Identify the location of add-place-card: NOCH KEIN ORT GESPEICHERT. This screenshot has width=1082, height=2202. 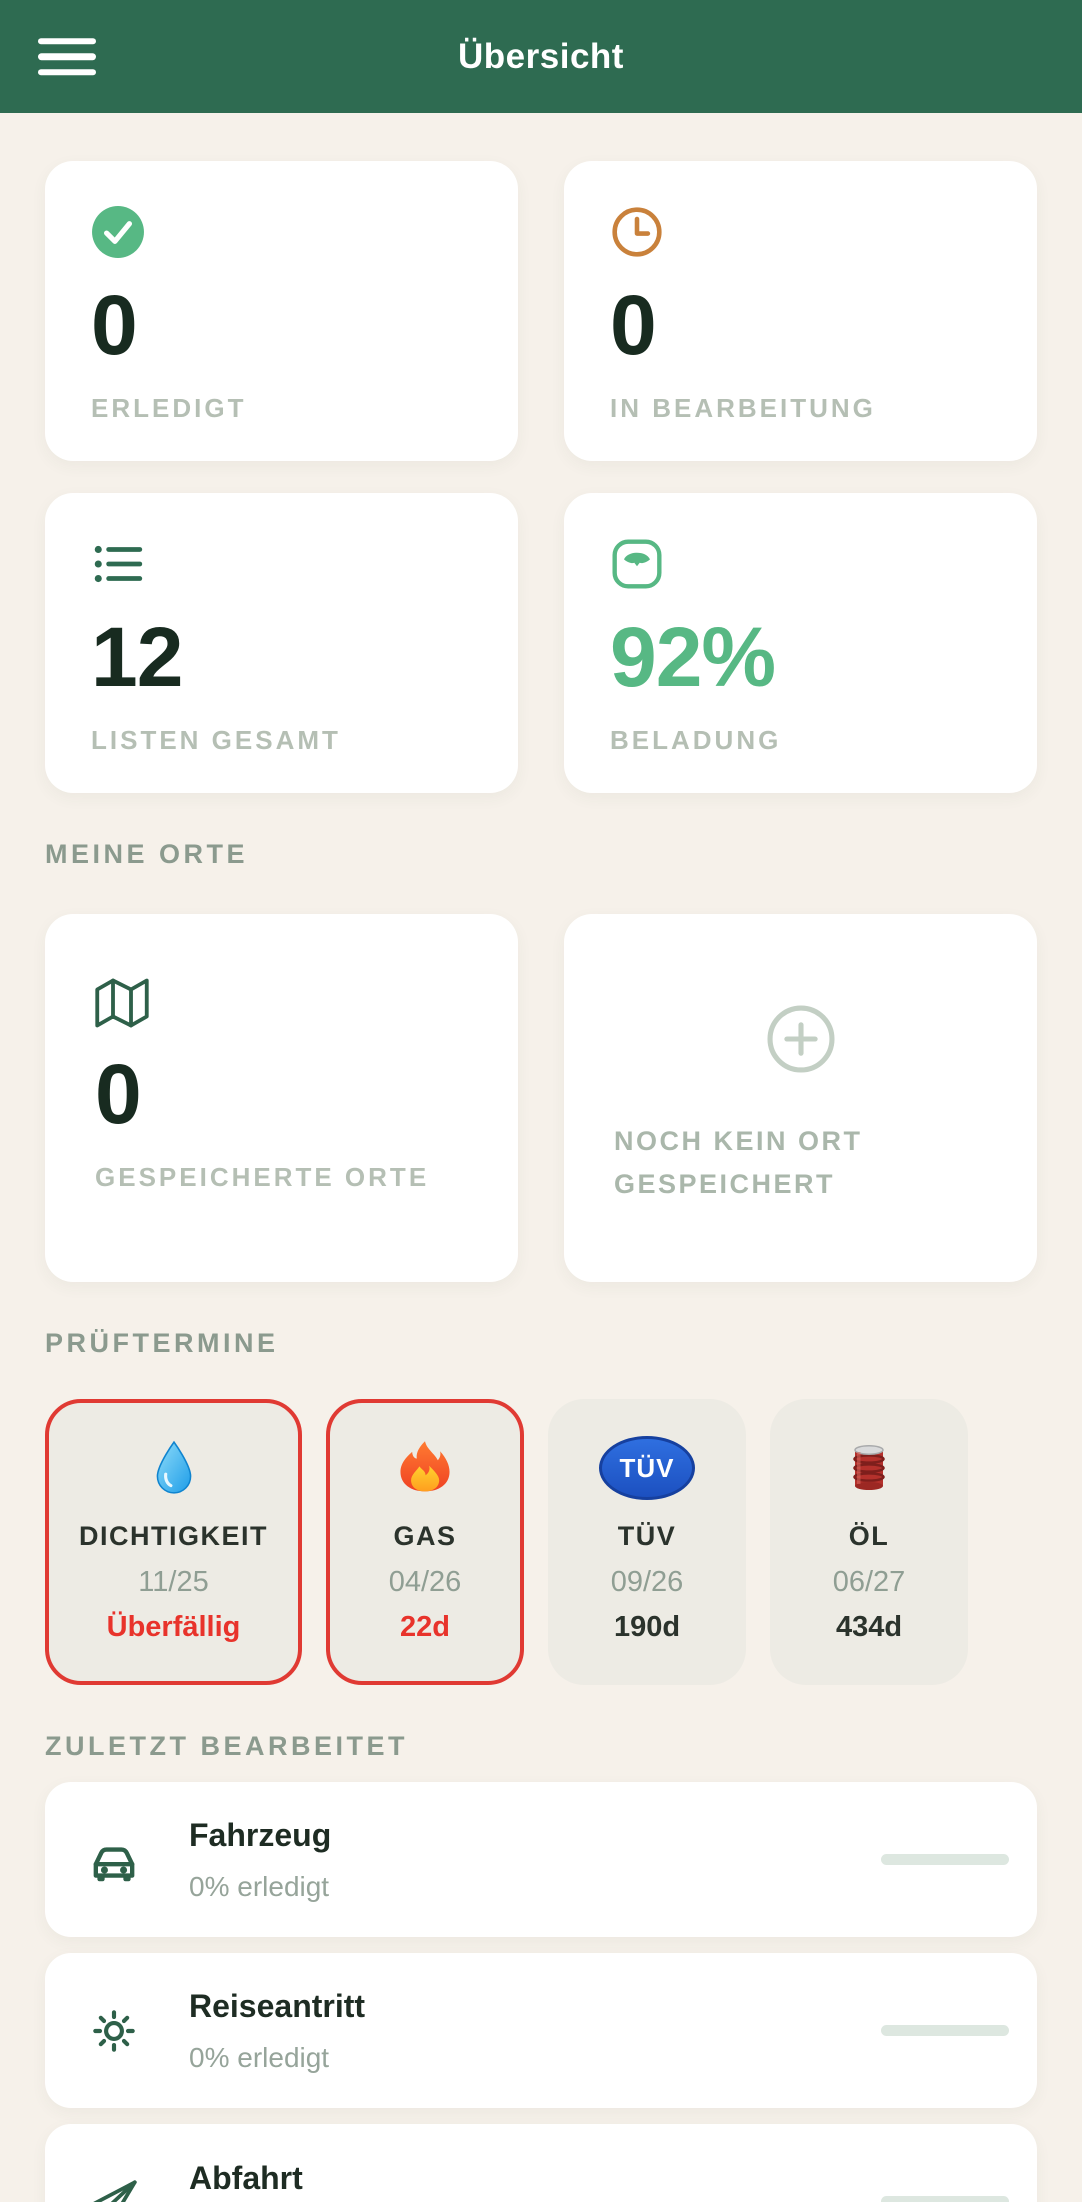
(800, 1098).